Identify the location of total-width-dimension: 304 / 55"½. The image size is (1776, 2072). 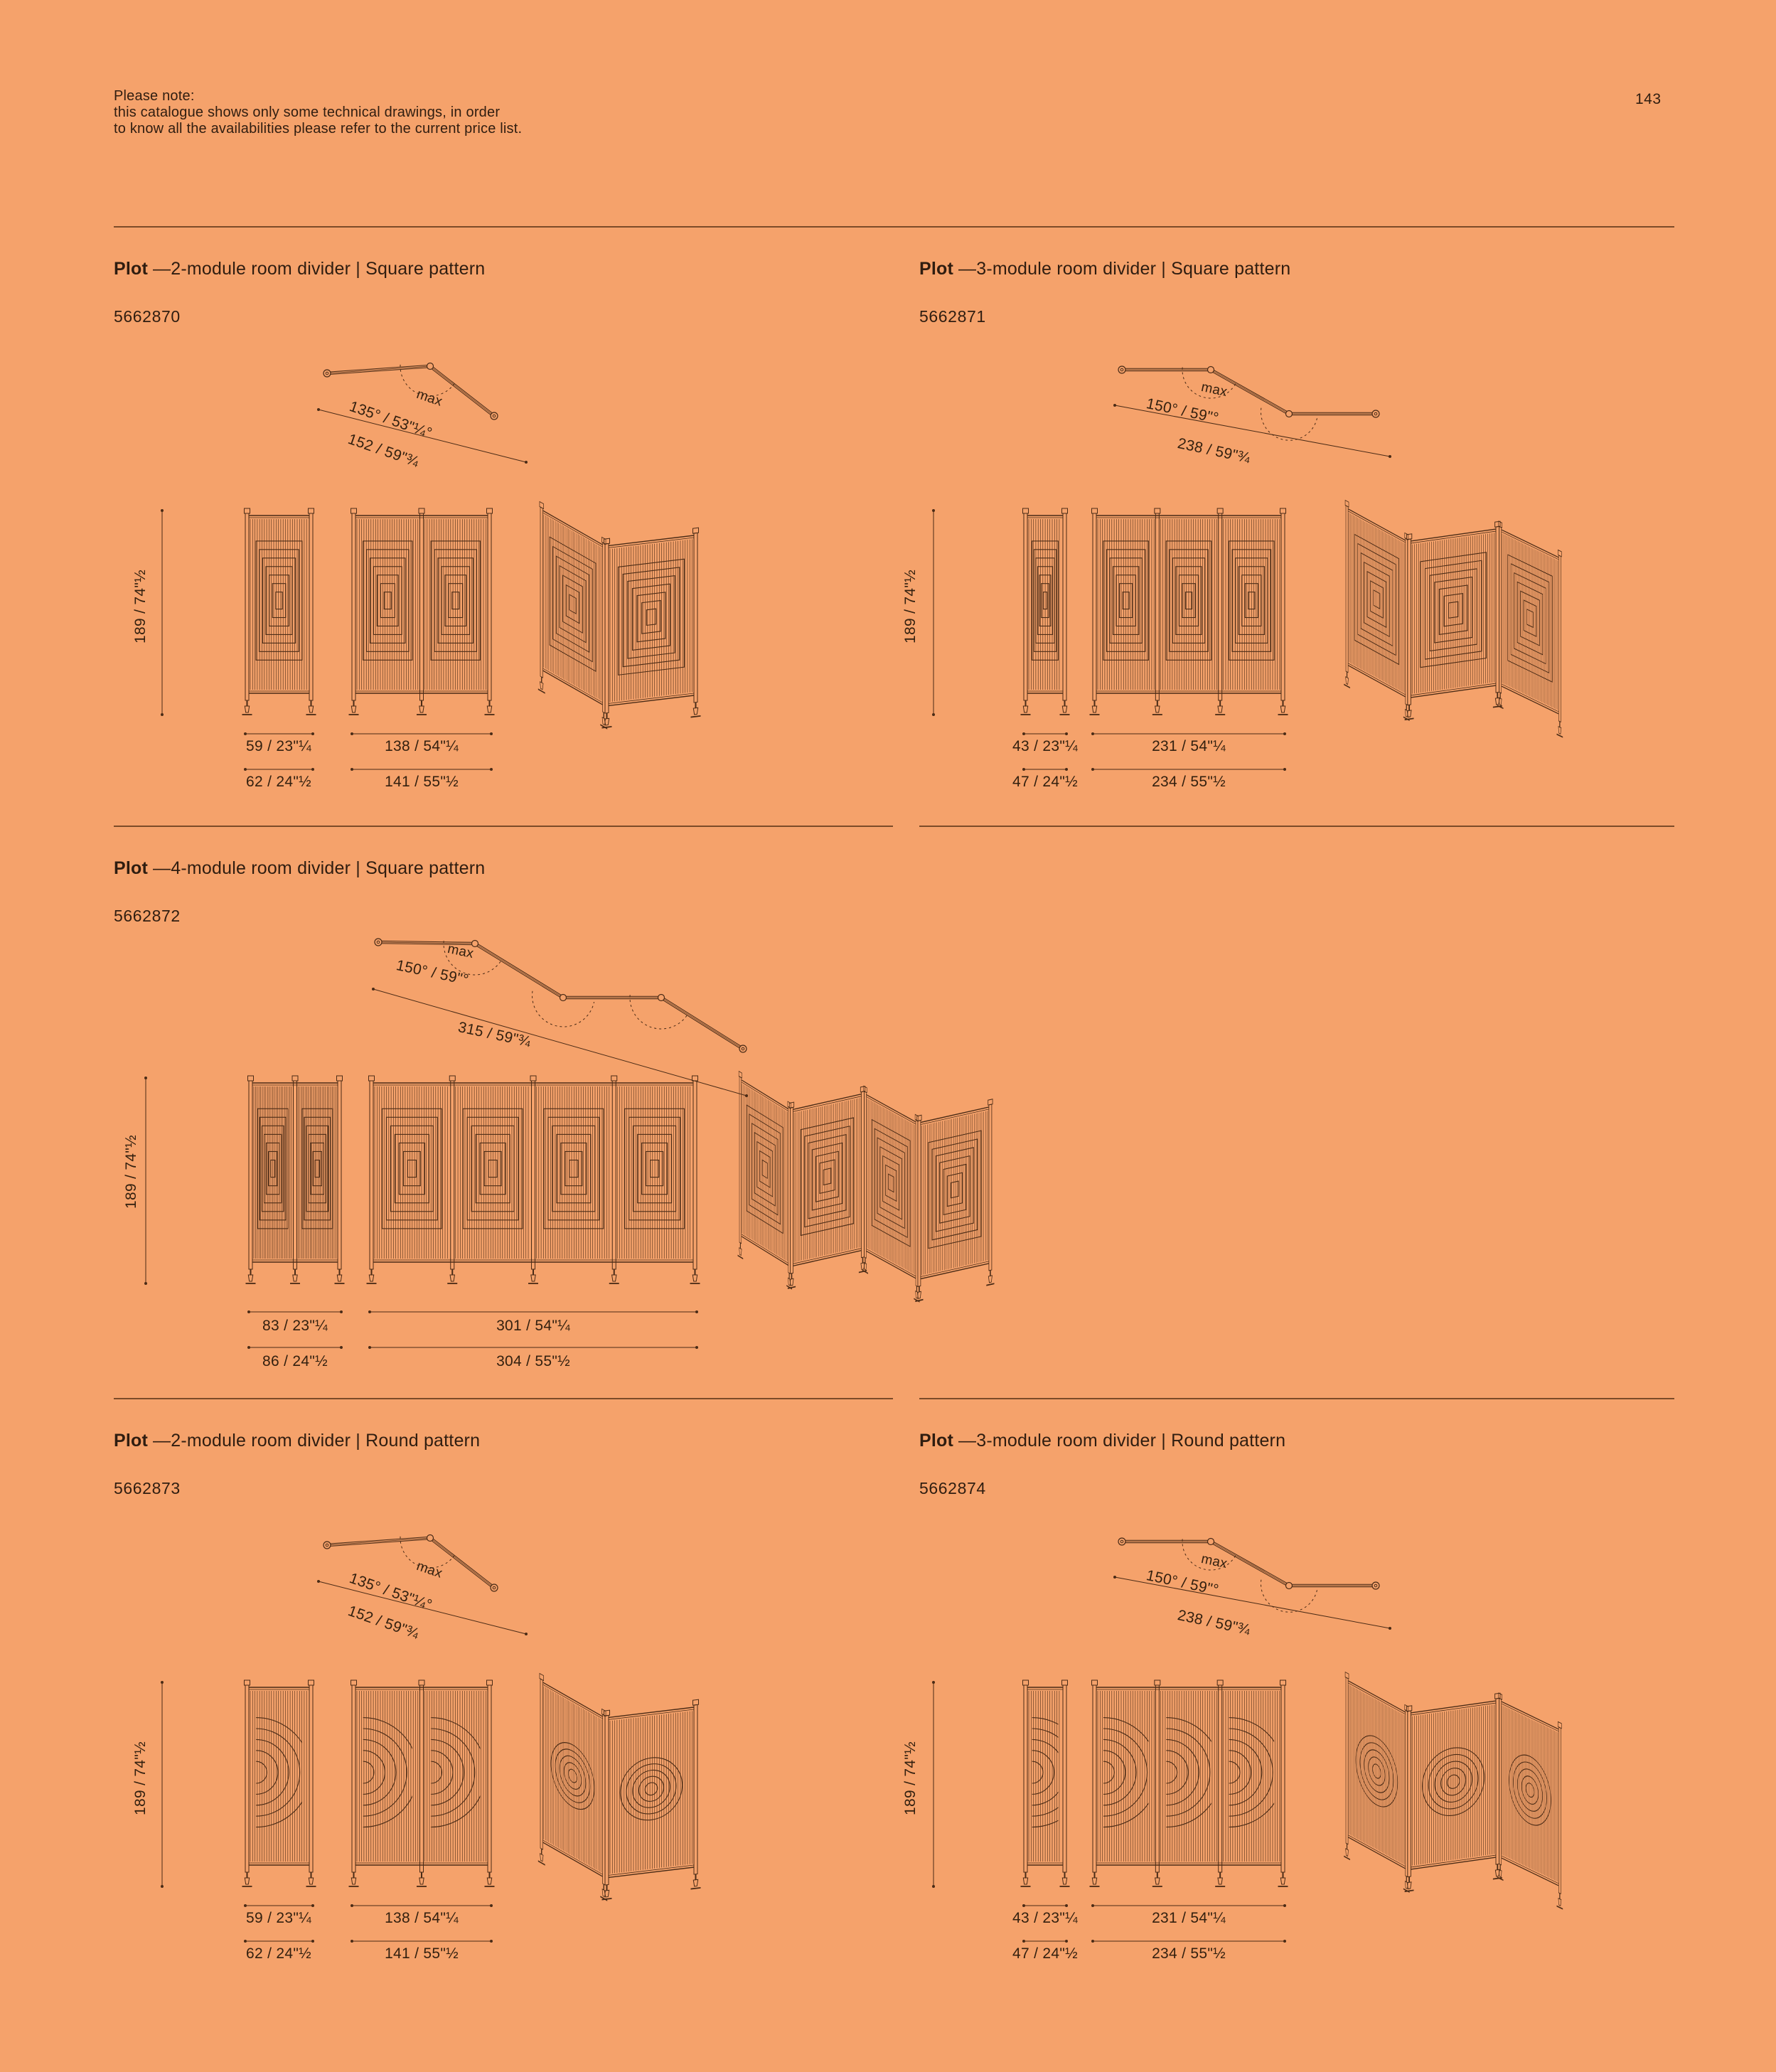
(533, 1361).